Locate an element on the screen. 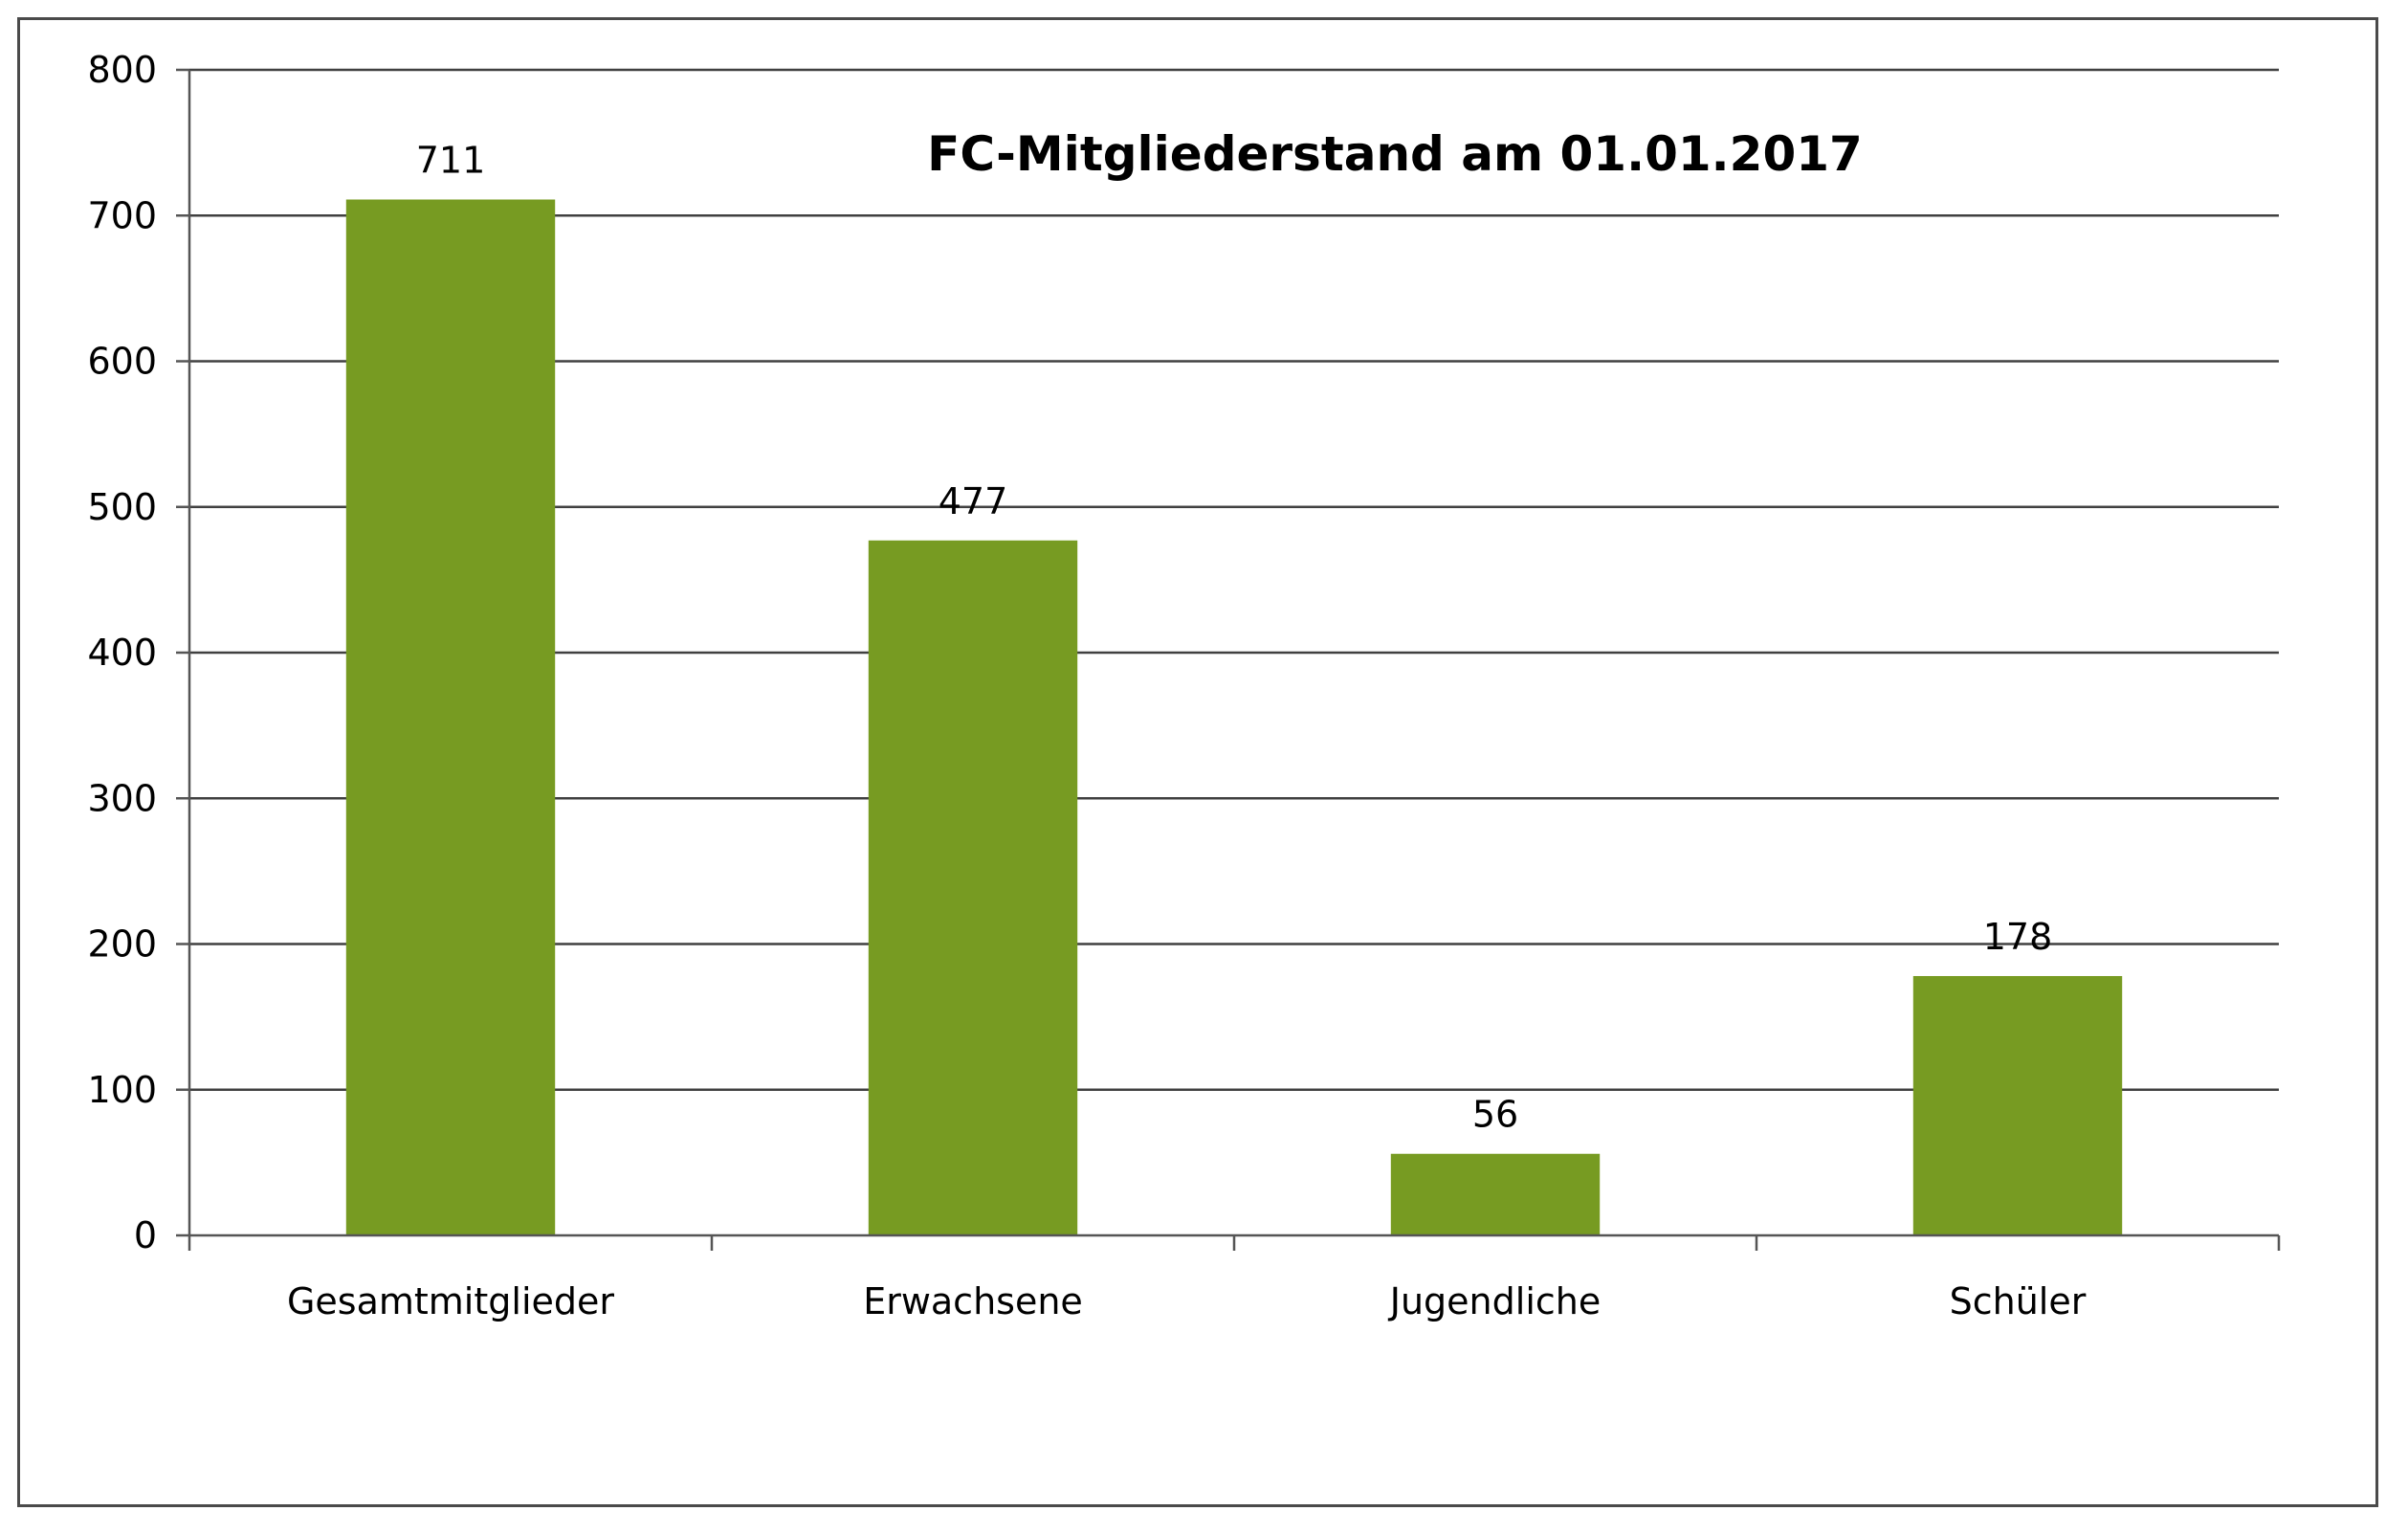 The height and width of the screenshot is (1533, 2408). y-tick-label: 800 is located at coordinates (122, 70).